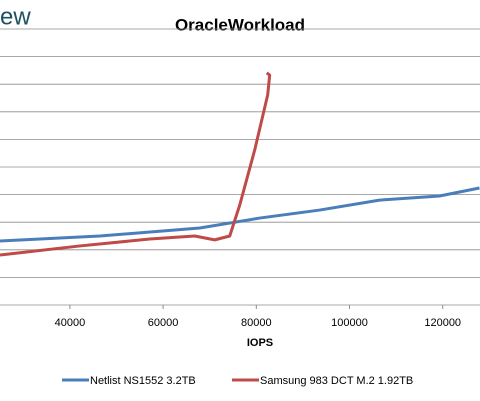 This screenshot has height=401, width=480. Describe the element at coordinates (349, 323) in the screenshot. I see `x-tick-label: 100000` at that location.